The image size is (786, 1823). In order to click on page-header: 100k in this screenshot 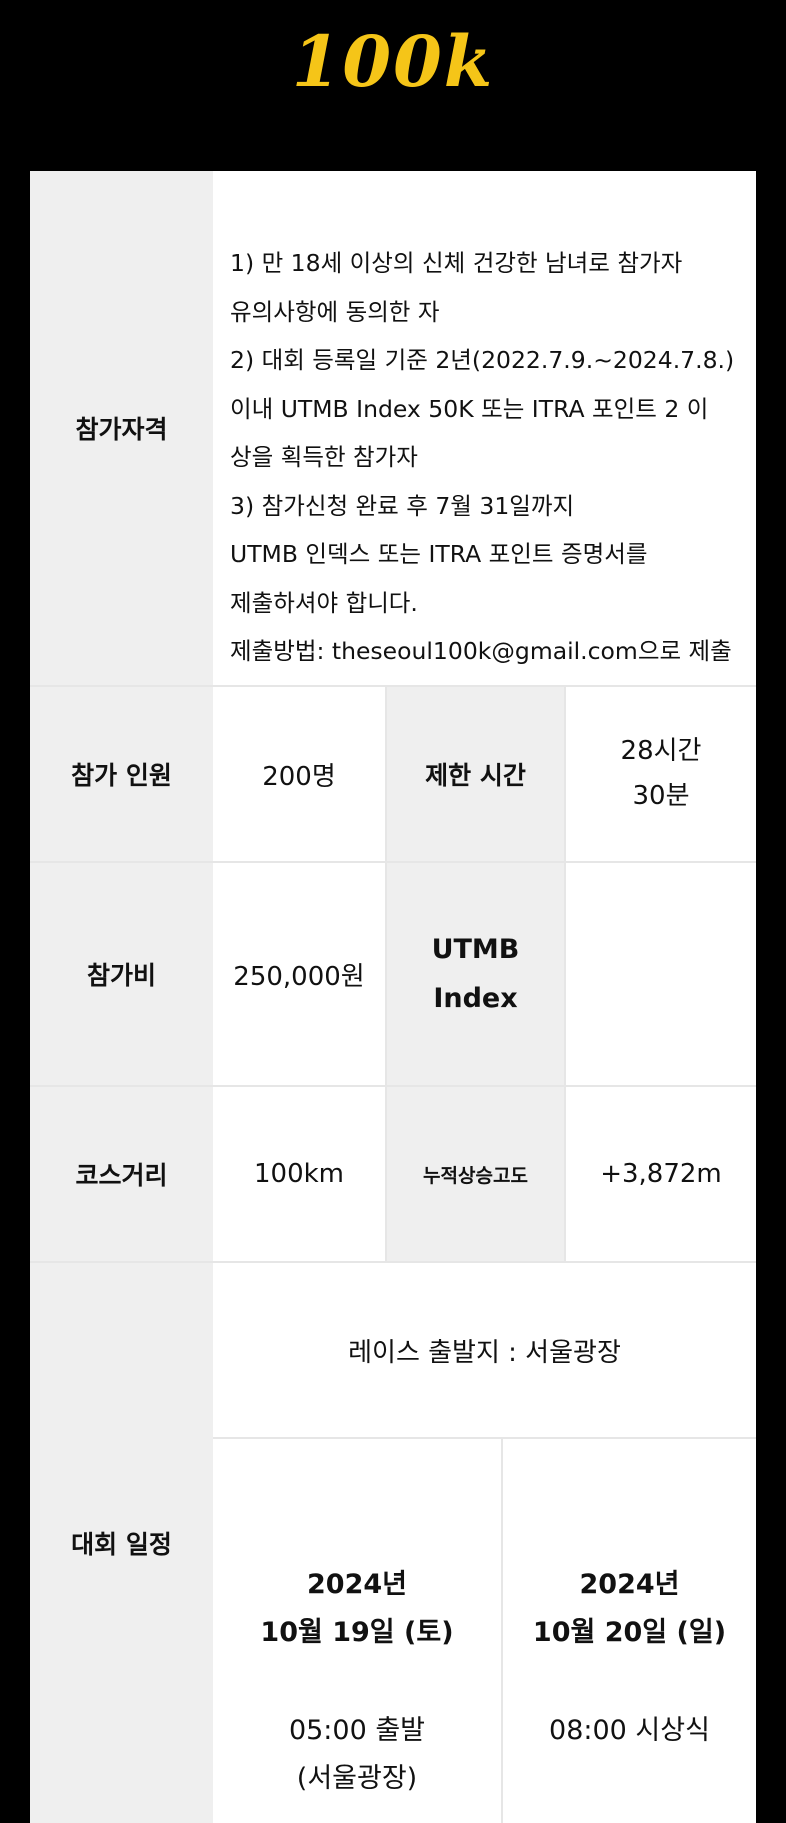, I will do `click(393, 85)`.